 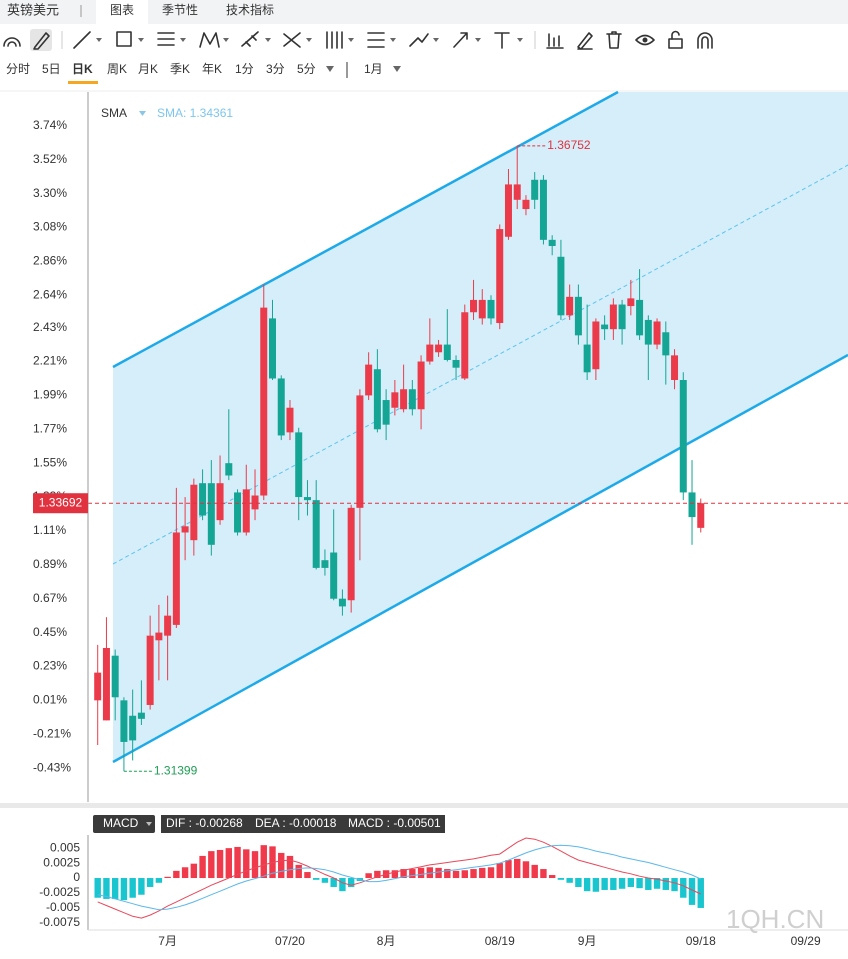 What do you see at coordinates (250, 9) in the screenshot?
I see `tab: 技术指标` at bounding box center [250, 9].